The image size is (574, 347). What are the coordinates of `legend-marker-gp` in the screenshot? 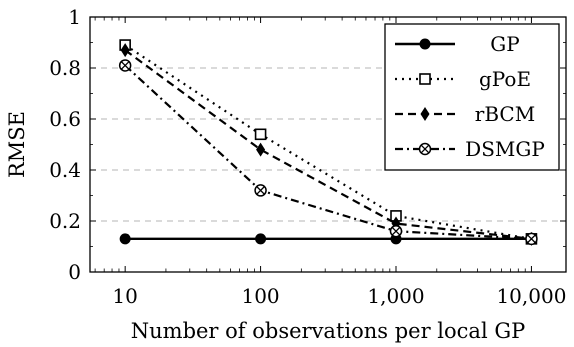 It's located at (425, 44).